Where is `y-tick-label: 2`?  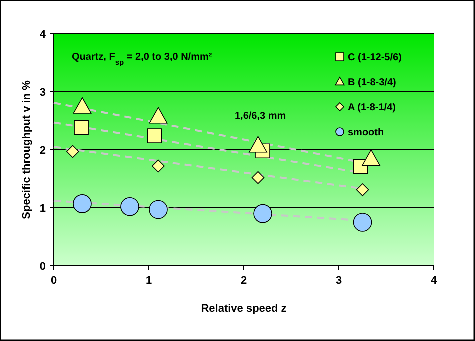
y-tick-label: 2 is located at coordinates (43, 150).